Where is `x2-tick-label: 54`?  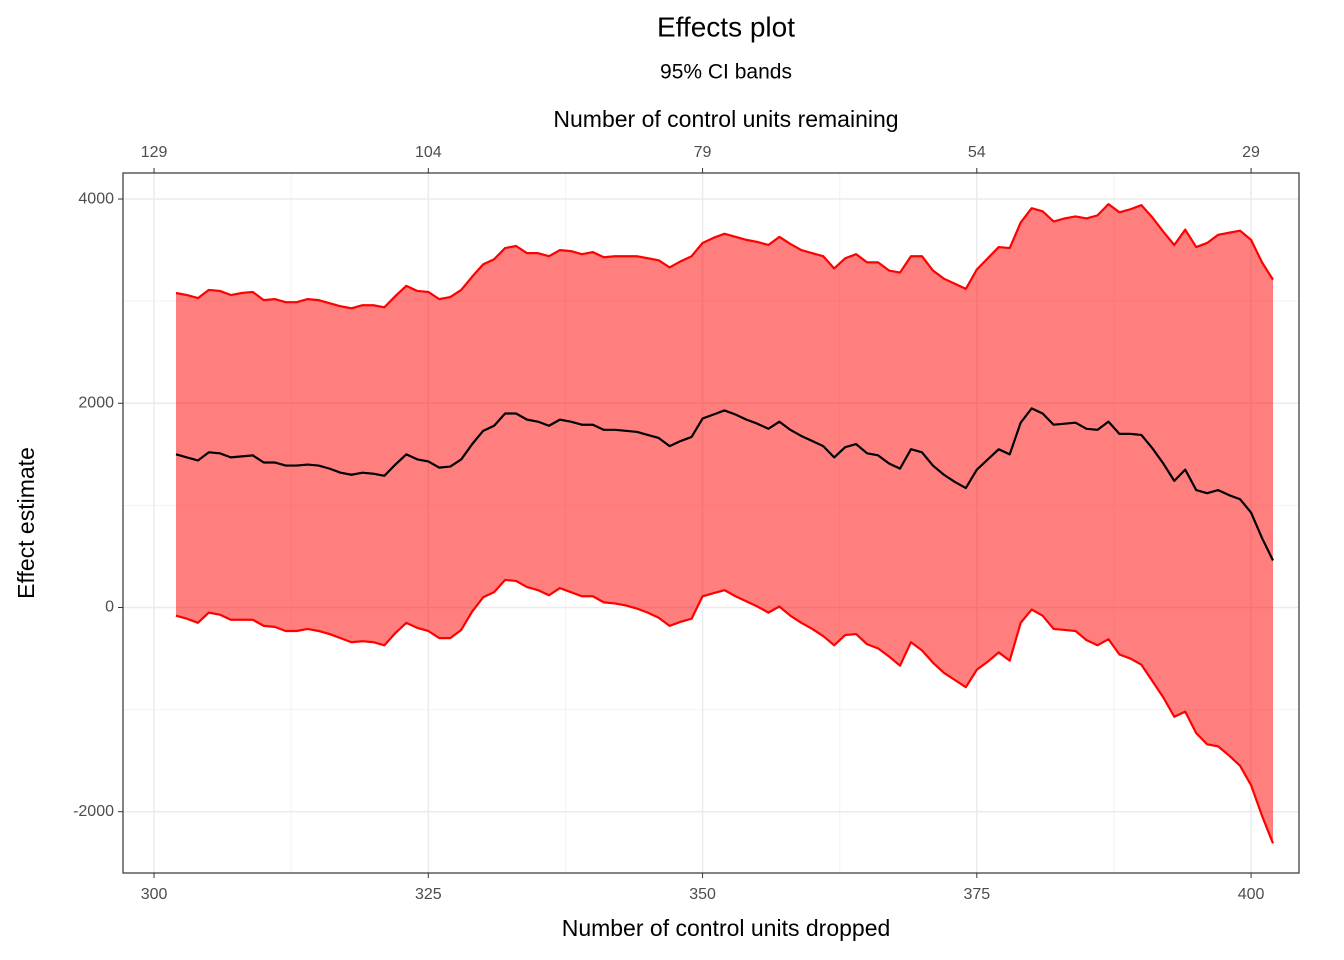 x2-tick-label: 54 is located at coordinates (977, 152).